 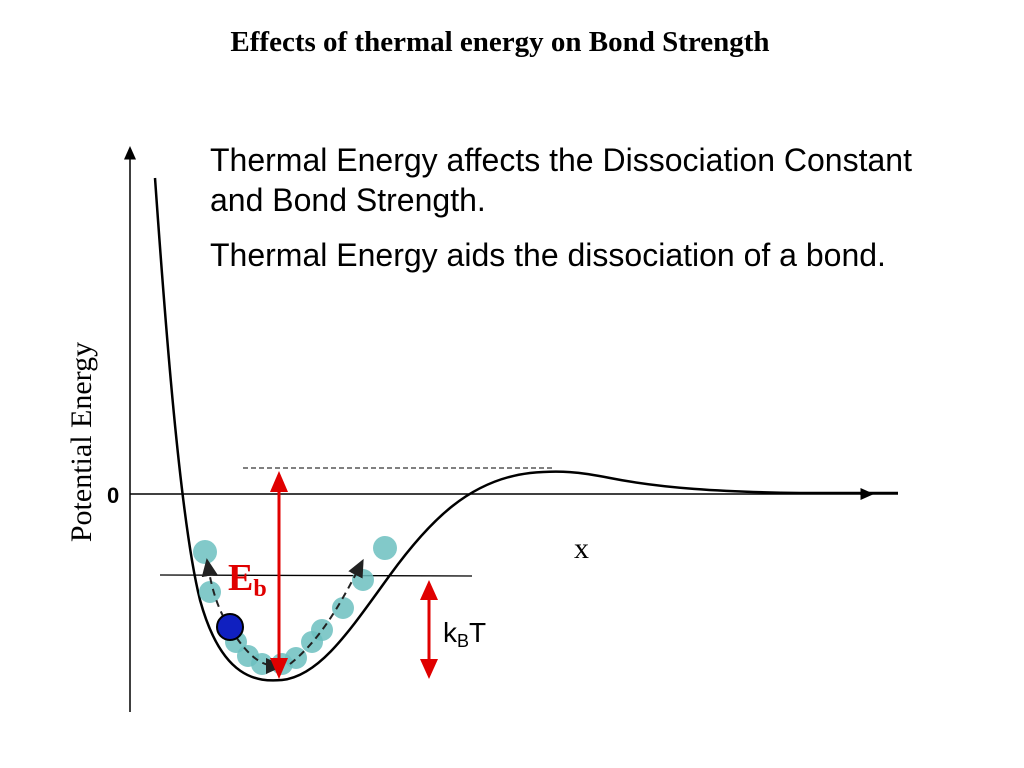 I want to click on thermal-energy-label: kBT, so click(x=464, y=634).